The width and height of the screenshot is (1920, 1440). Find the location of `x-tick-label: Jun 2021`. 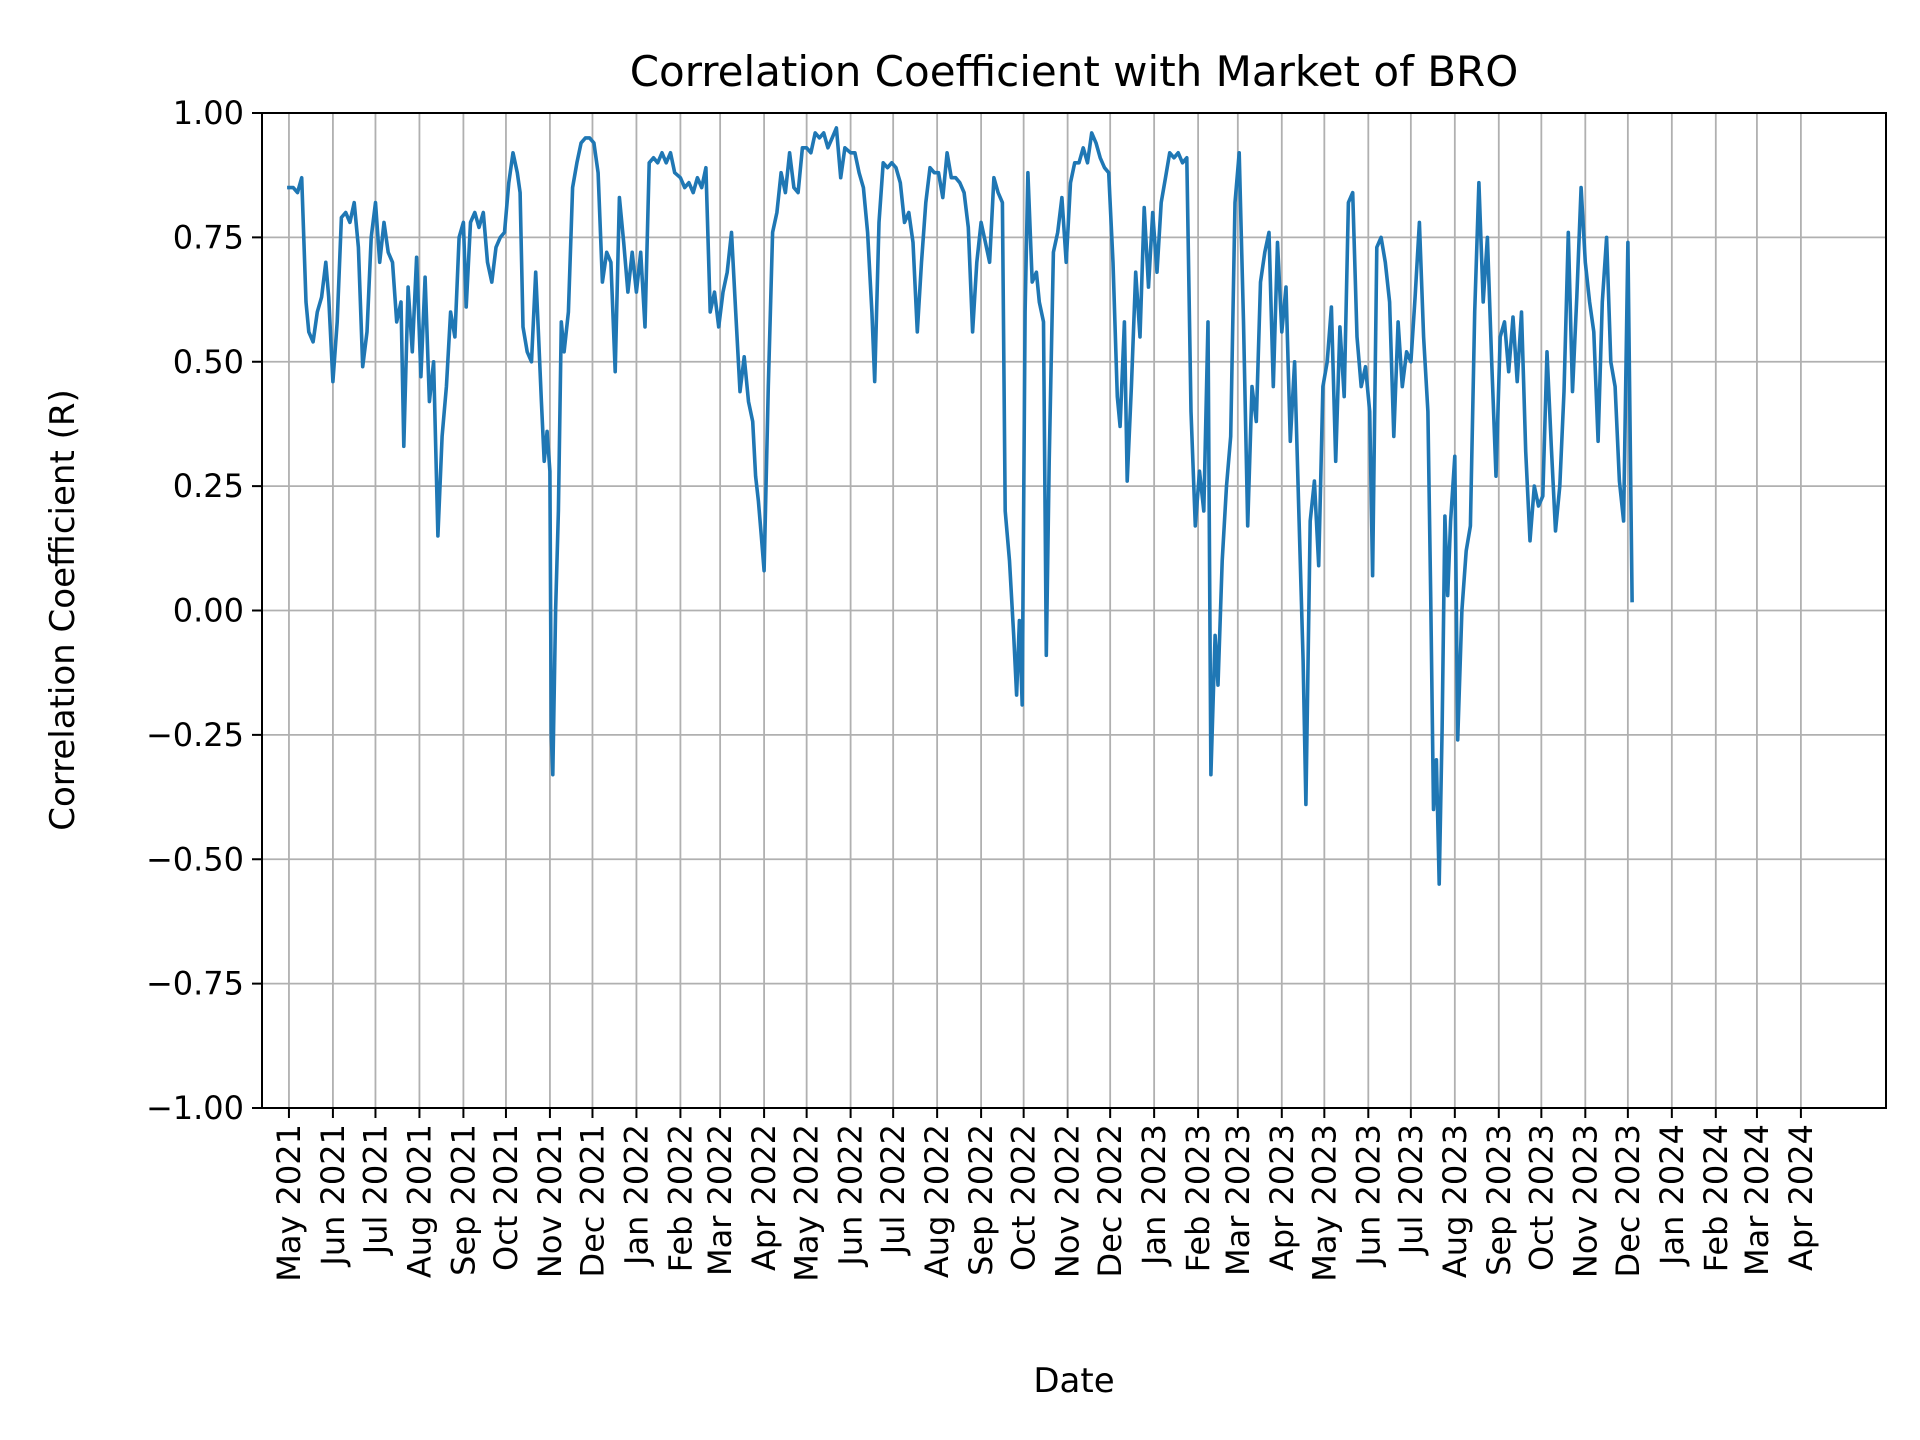

x-tick-label: Jun 2021 is located at coordinates (333, 1196).